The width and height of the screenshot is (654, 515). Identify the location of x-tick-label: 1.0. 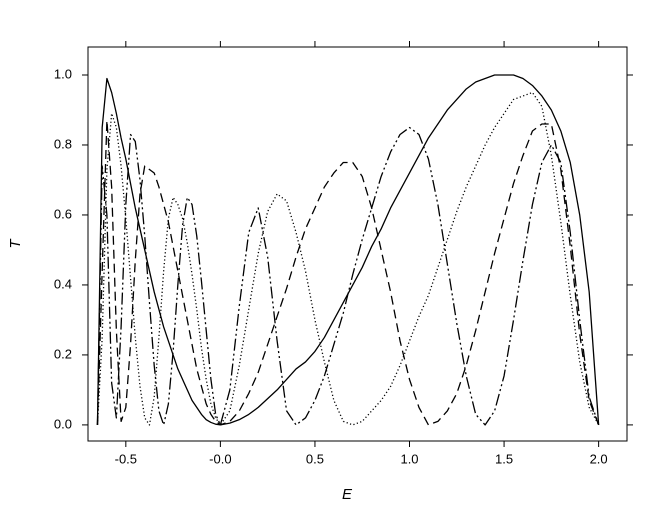
(409, 458).